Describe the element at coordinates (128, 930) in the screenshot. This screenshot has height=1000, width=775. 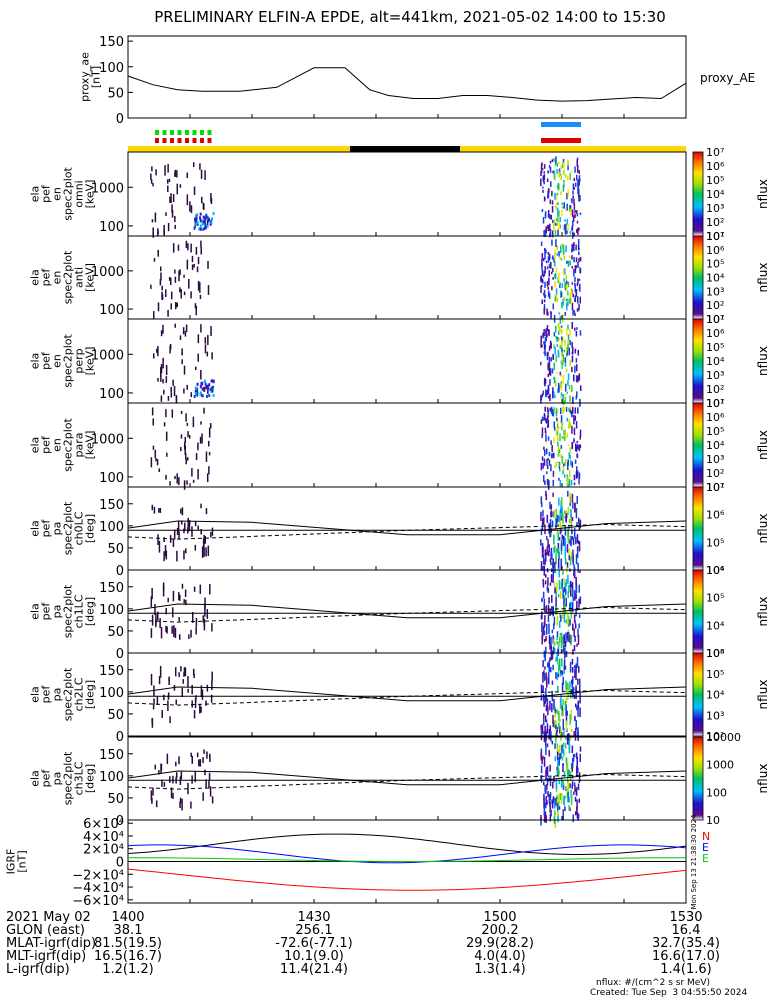
I see `footer-row-value: 38.1` at that location.